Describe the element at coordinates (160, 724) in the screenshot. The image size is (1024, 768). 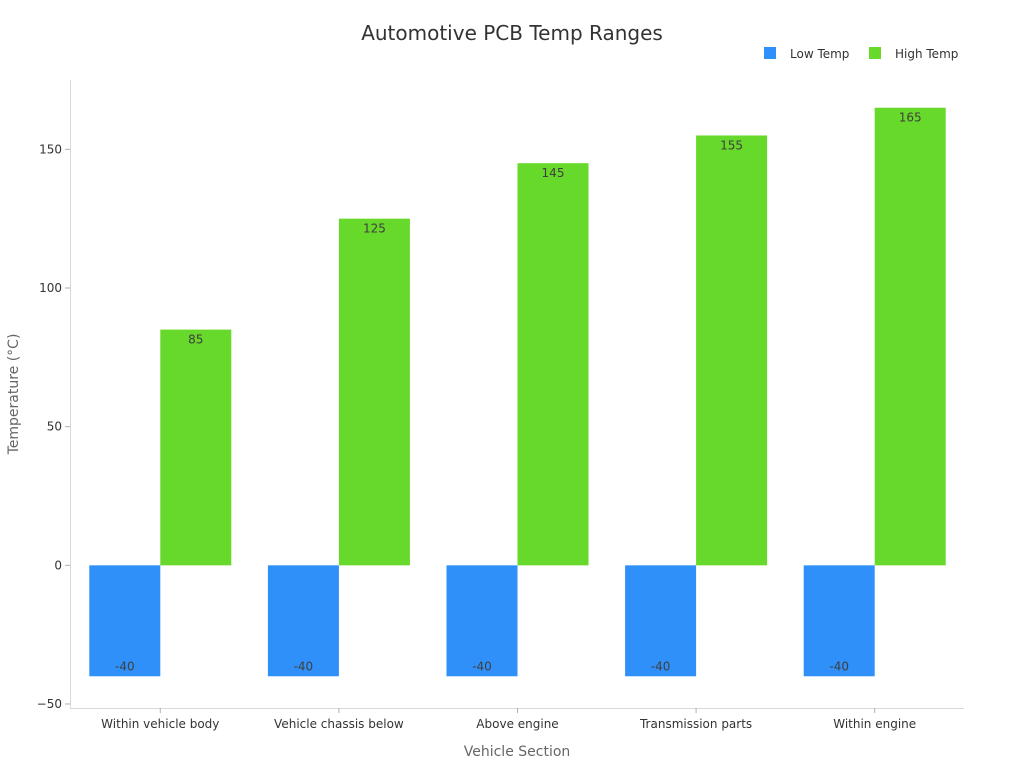
I see `x-tick-label: Within vehicle body` at that location.